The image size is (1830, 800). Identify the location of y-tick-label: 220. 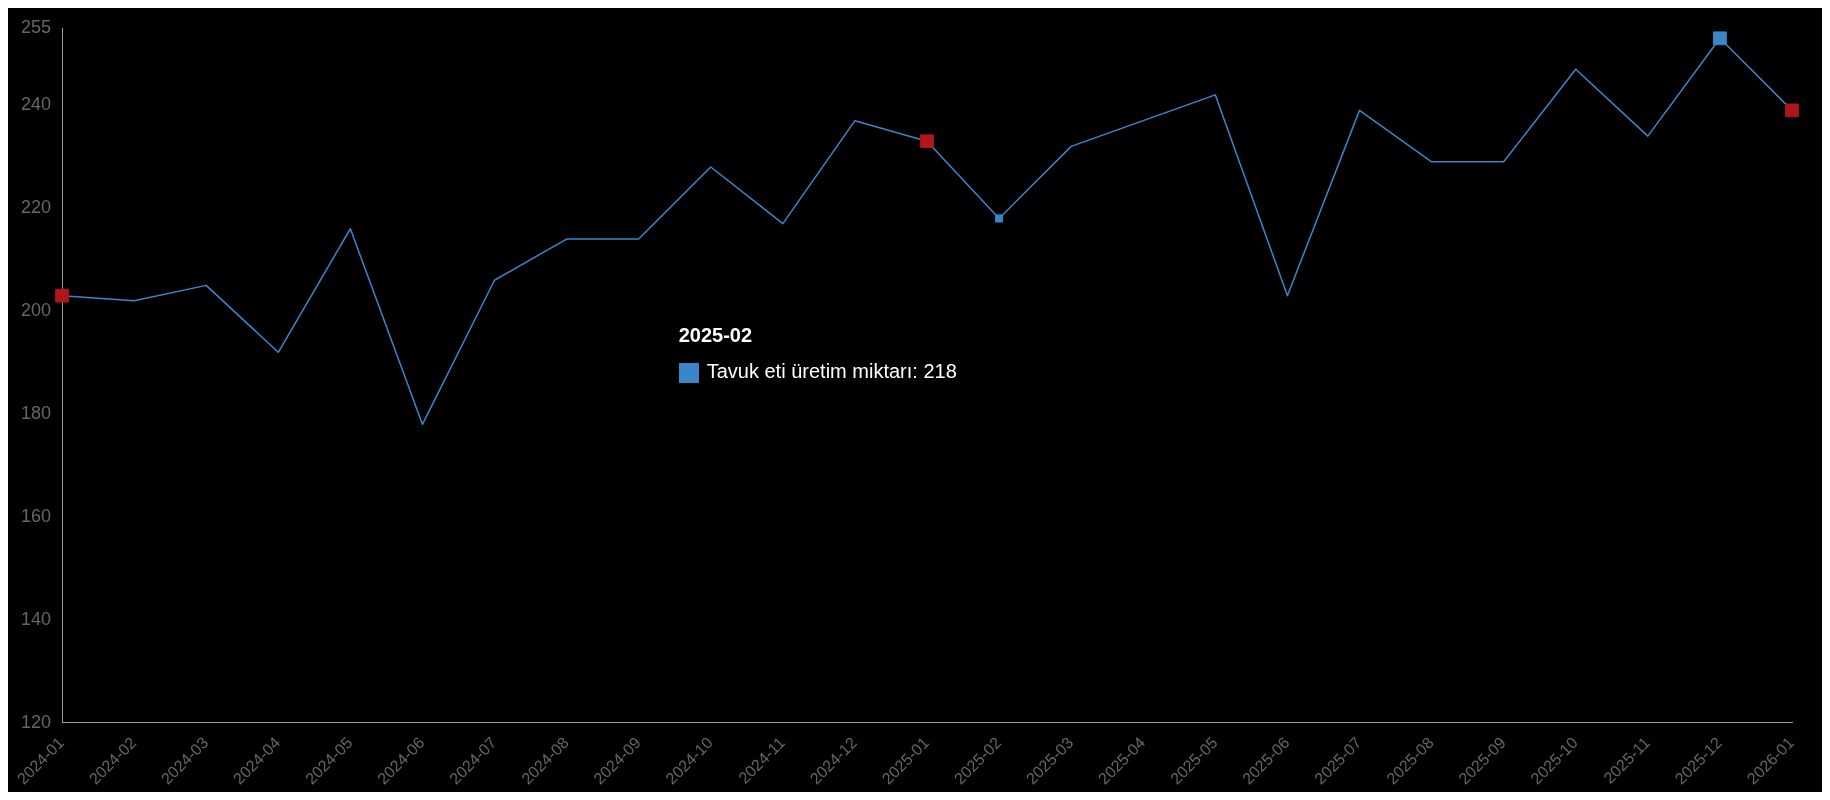
(36, 207).